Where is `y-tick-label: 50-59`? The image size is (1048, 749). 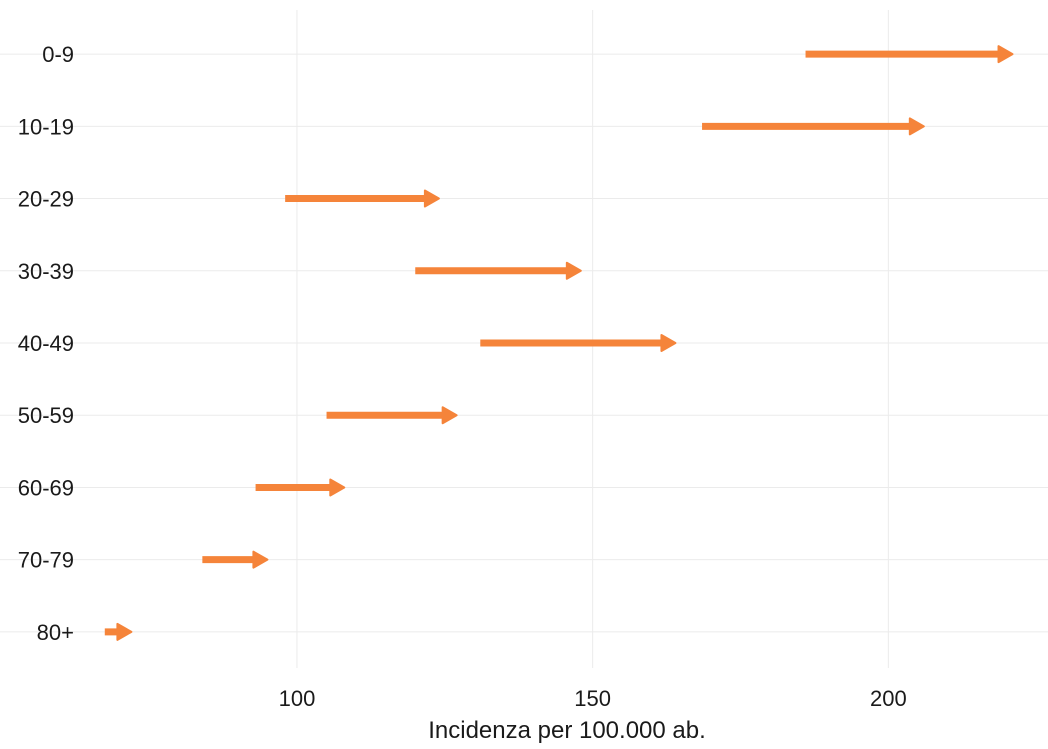
y-tick-label: 50-59 is located at coordinates (46, 415).